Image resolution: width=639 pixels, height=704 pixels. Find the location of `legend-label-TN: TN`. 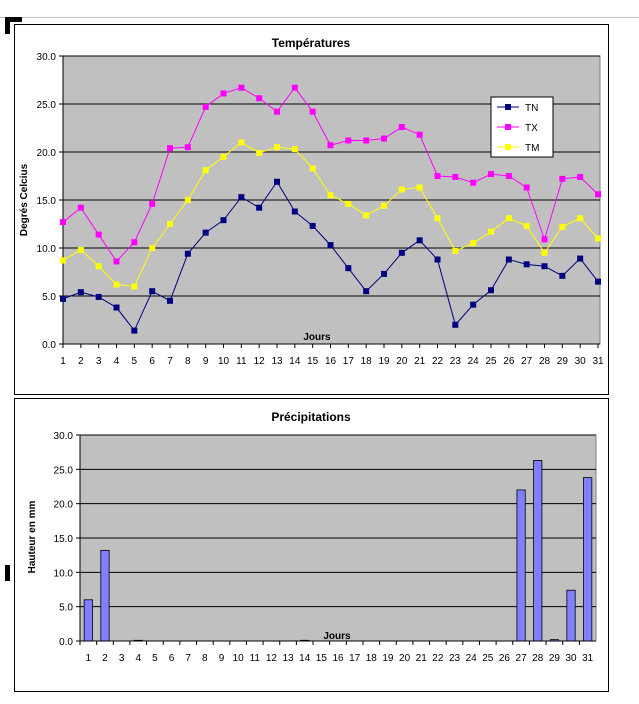

legend-label-TN: TN is located at coordinates (531, 108).